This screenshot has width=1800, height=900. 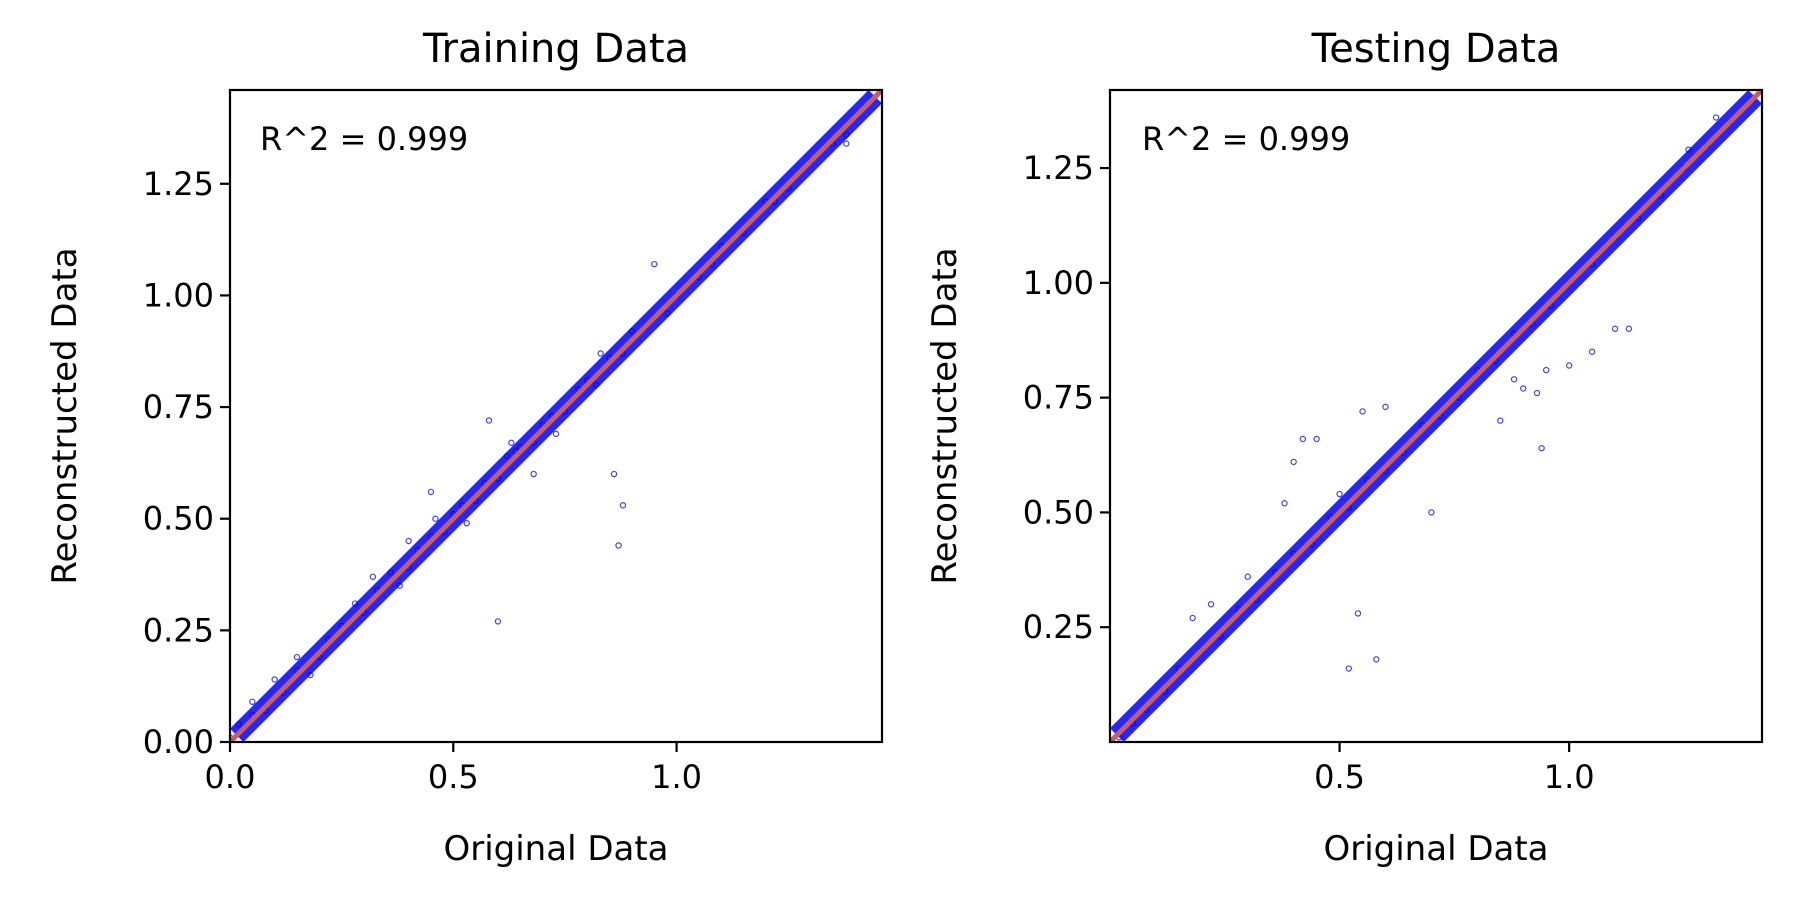 I want to click on x-tick-label: 0.0, so click(x=230, y=777).